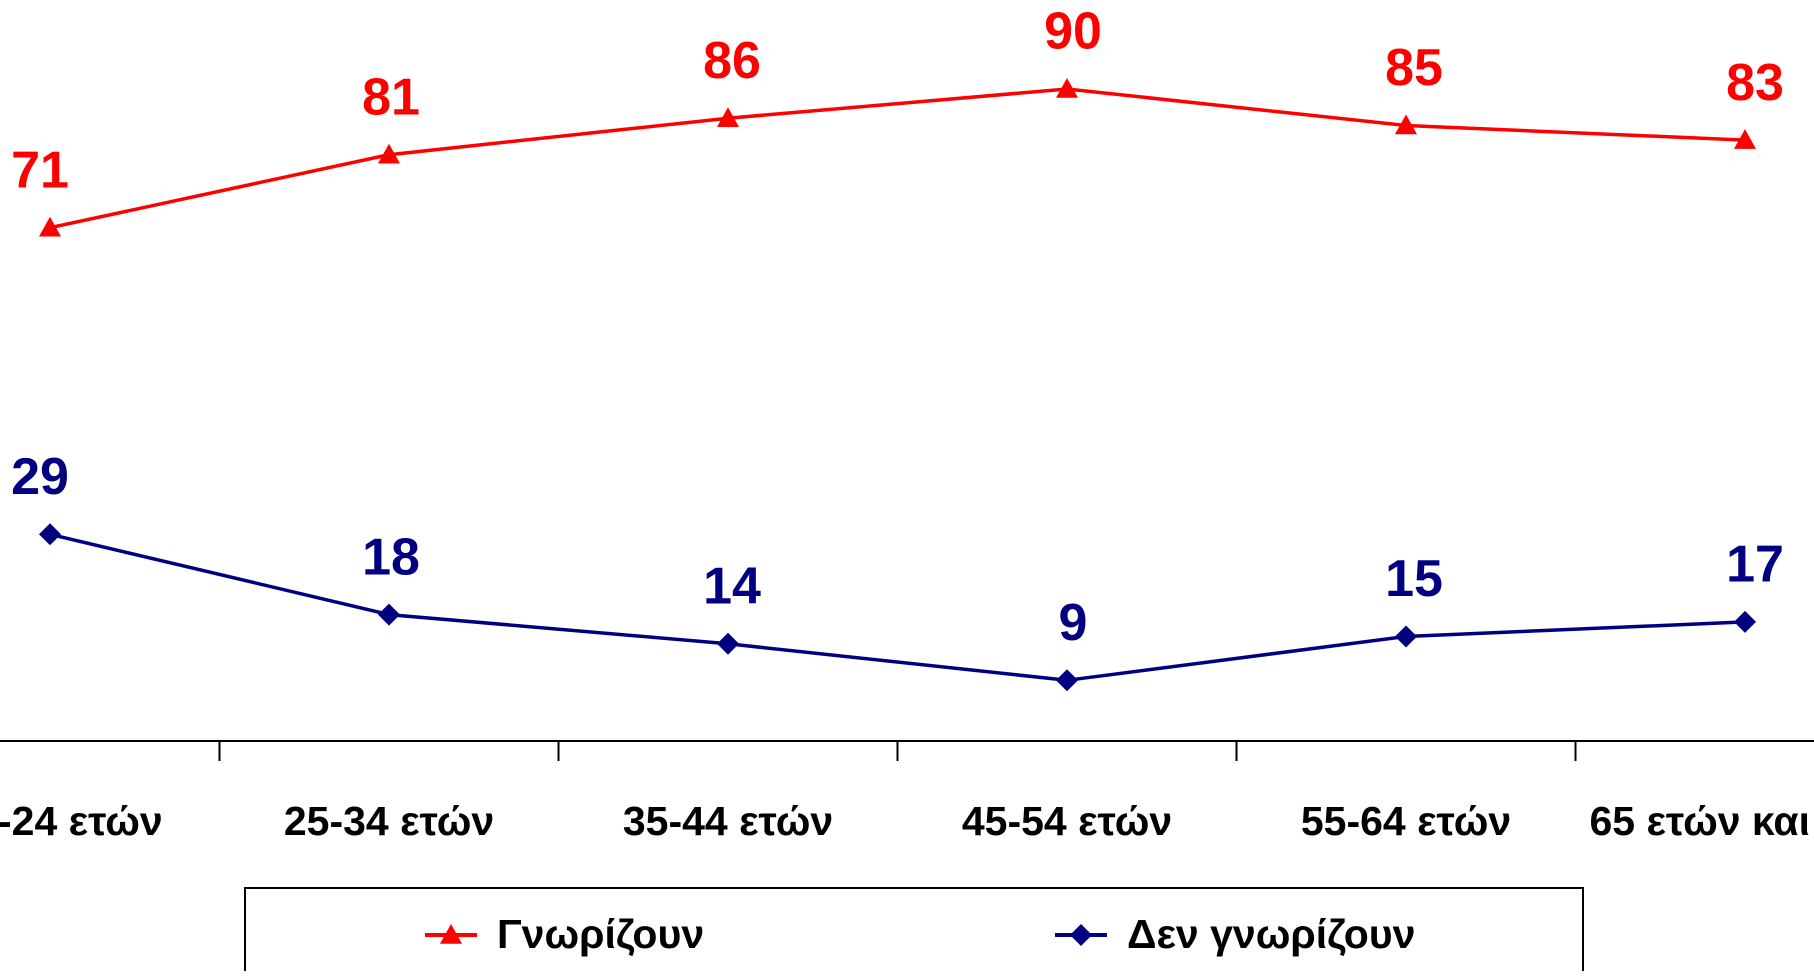 The width and height of the screenshot is (1814, 976). Describe the element at coordinates (1073, 32) in the screenshot. I see `data-label: 90` at that location.